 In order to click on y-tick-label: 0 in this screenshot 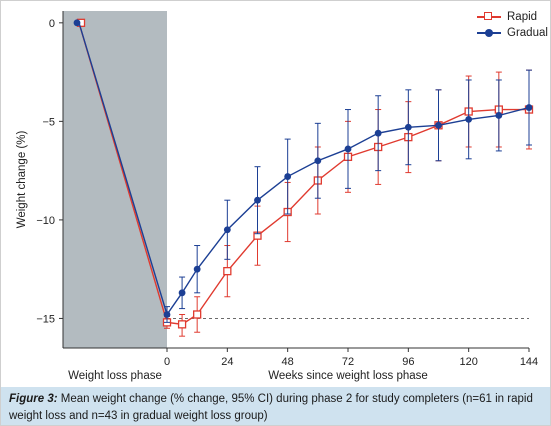, I will do `click(52, 24)`.